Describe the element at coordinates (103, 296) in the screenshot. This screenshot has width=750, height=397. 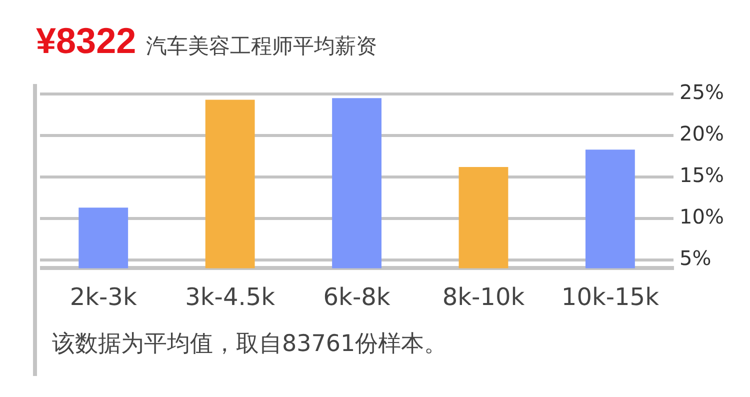
I see `x-tick-label: 2k-3k` at that location.